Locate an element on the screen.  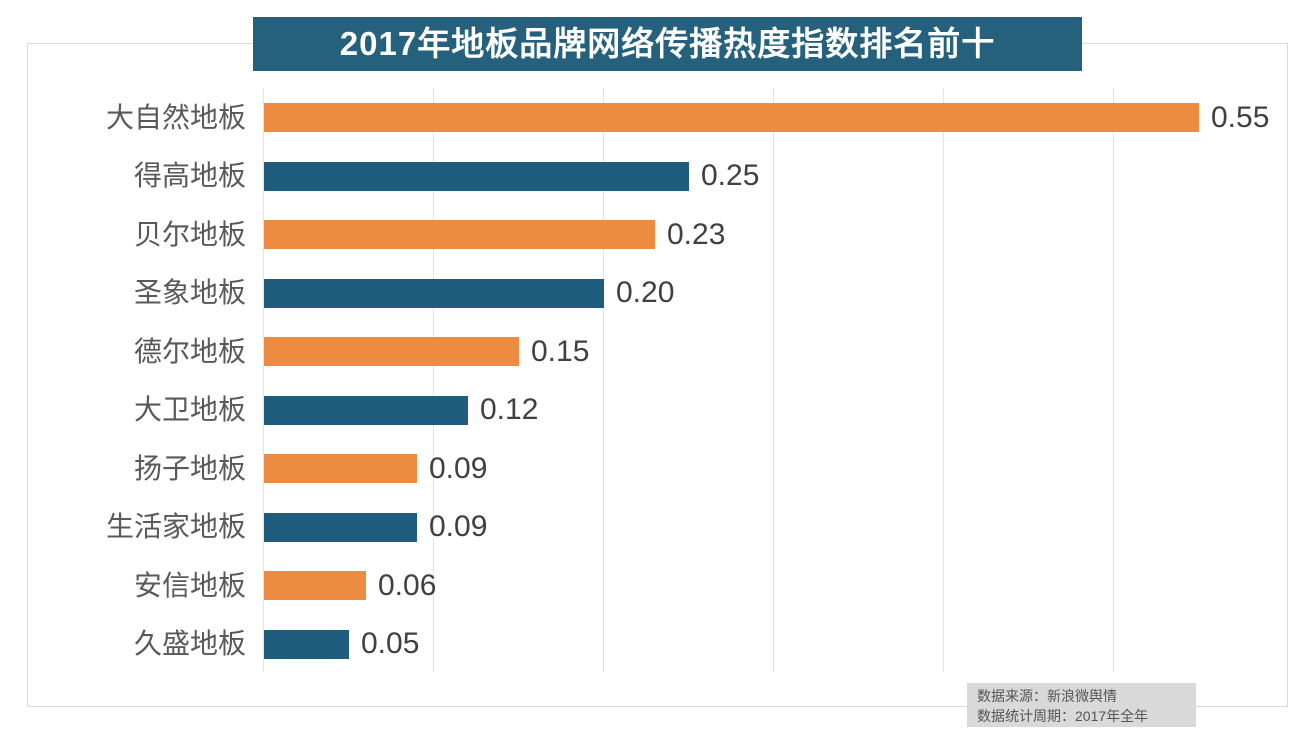
category-label: 大卫地板 is located at coordinates (189, 409).